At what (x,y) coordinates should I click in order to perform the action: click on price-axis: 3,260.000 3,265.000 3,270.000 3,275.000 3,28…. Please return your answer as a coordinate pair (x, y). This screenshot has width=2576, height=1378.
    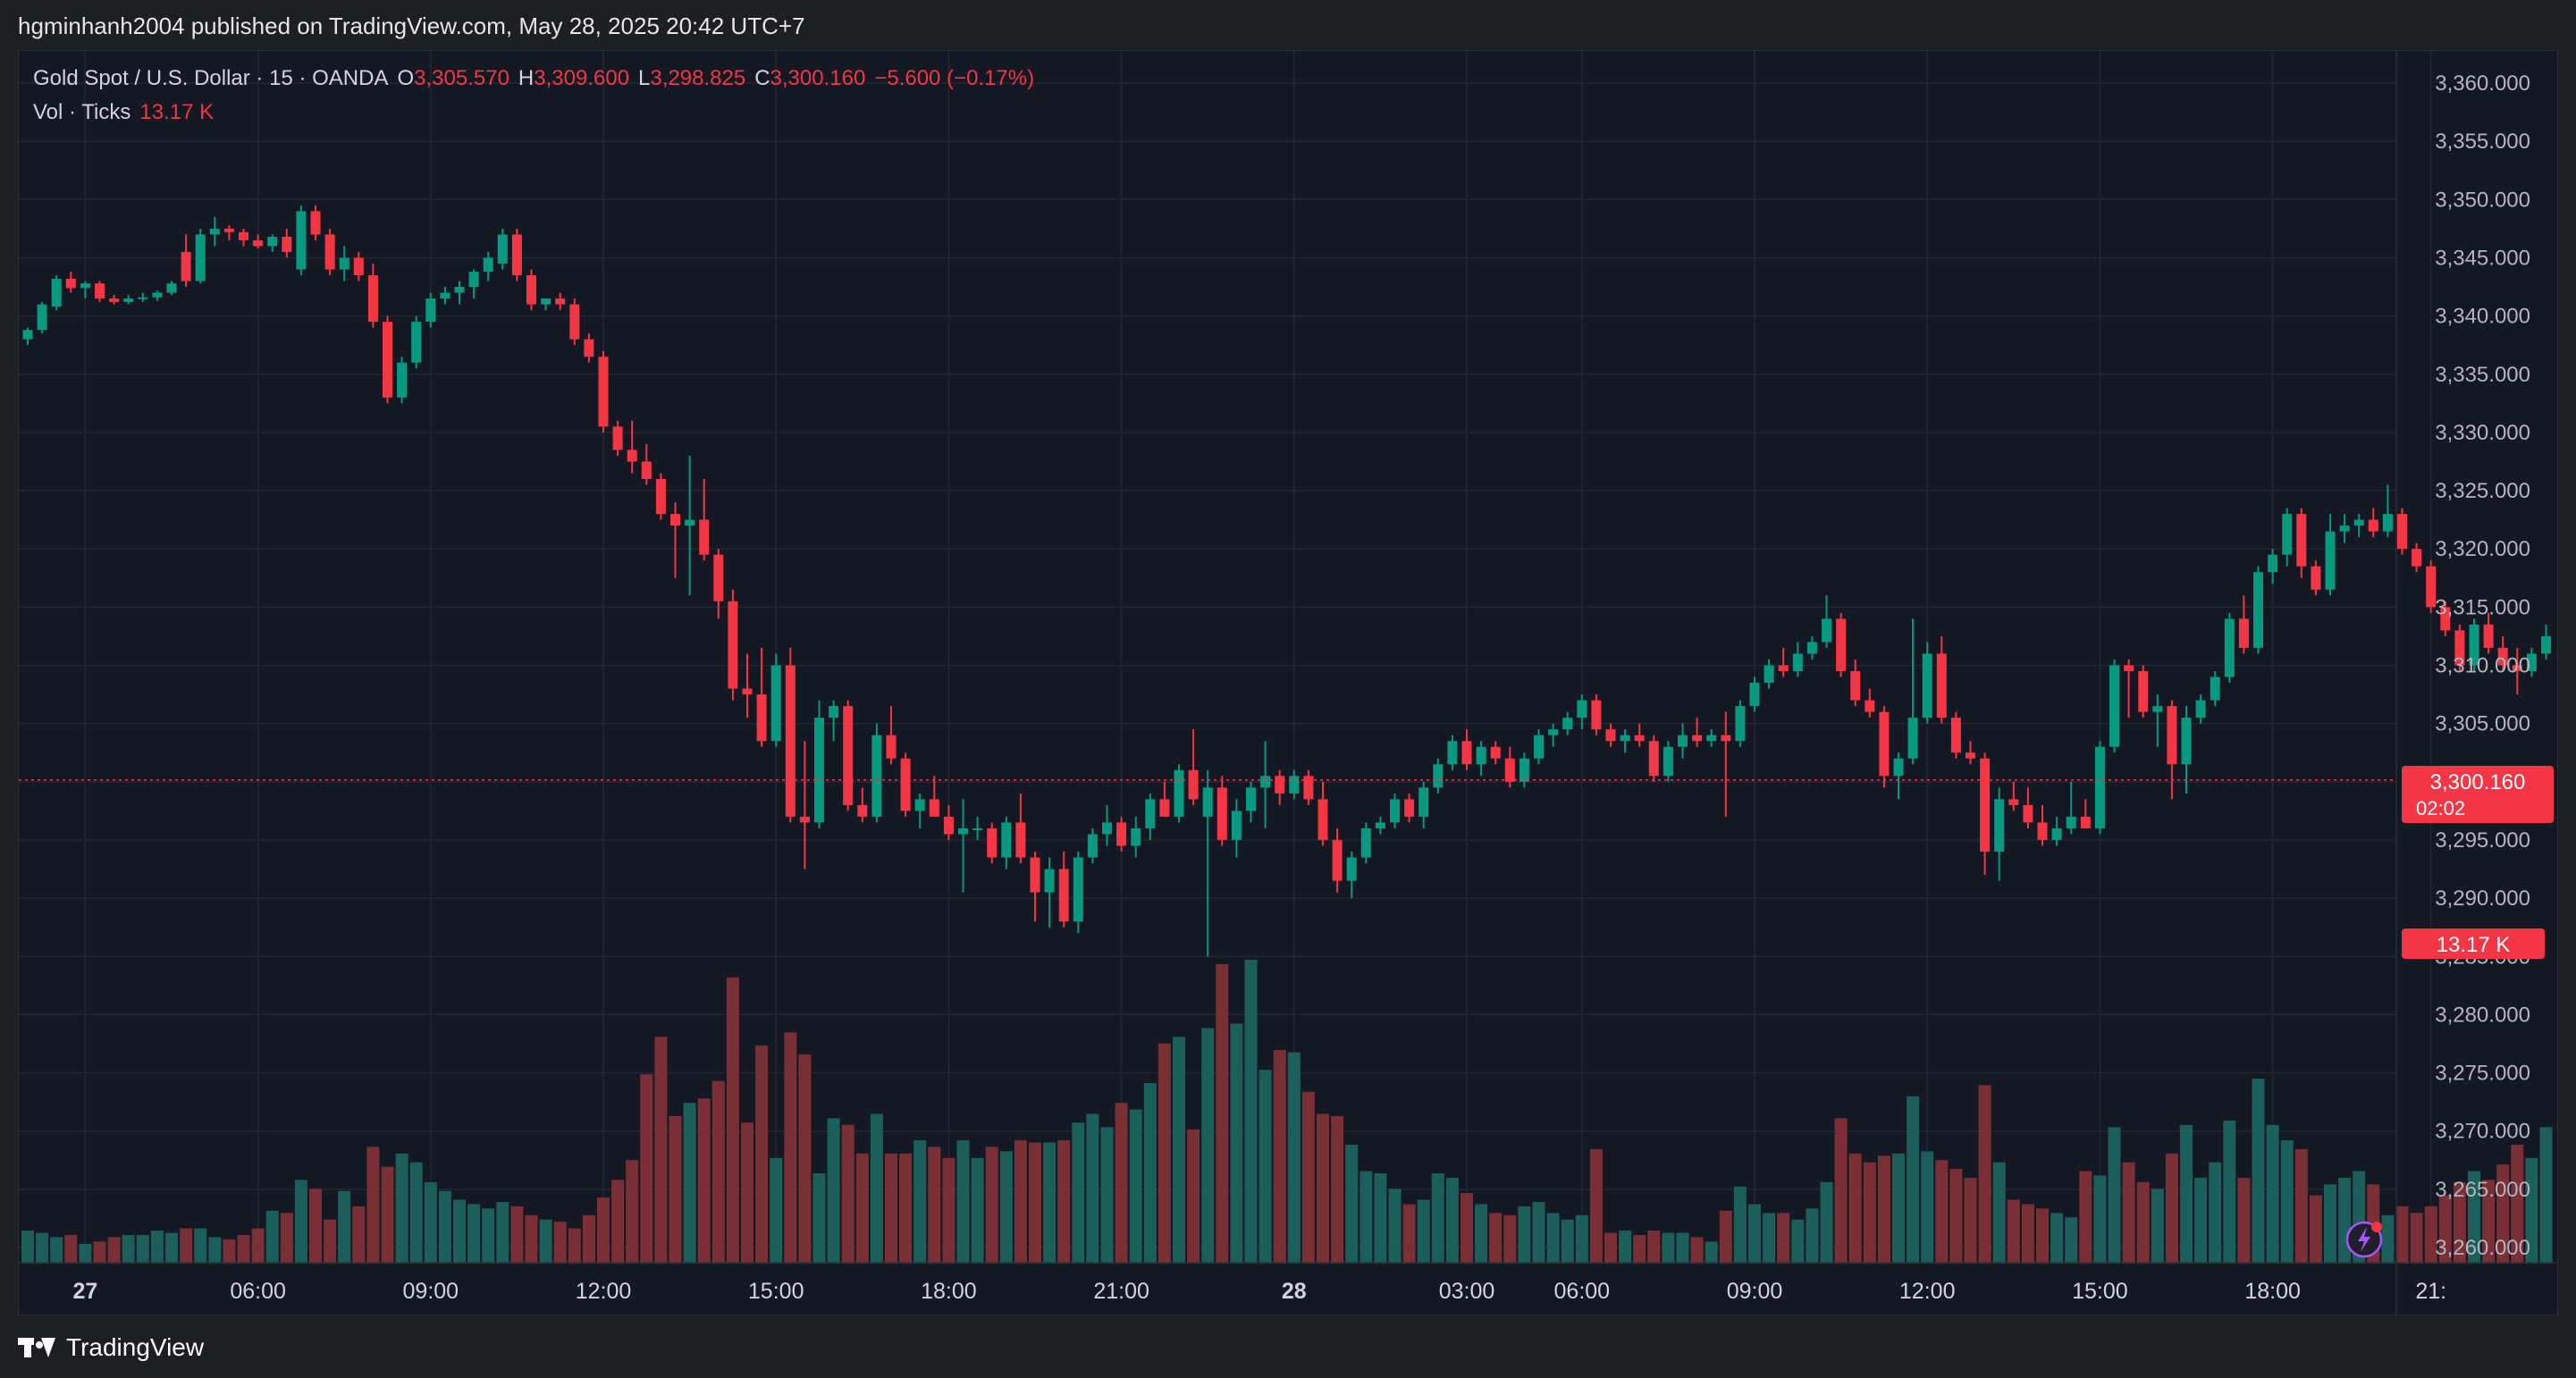
    Looking at the image, I should click on (2483, 666).